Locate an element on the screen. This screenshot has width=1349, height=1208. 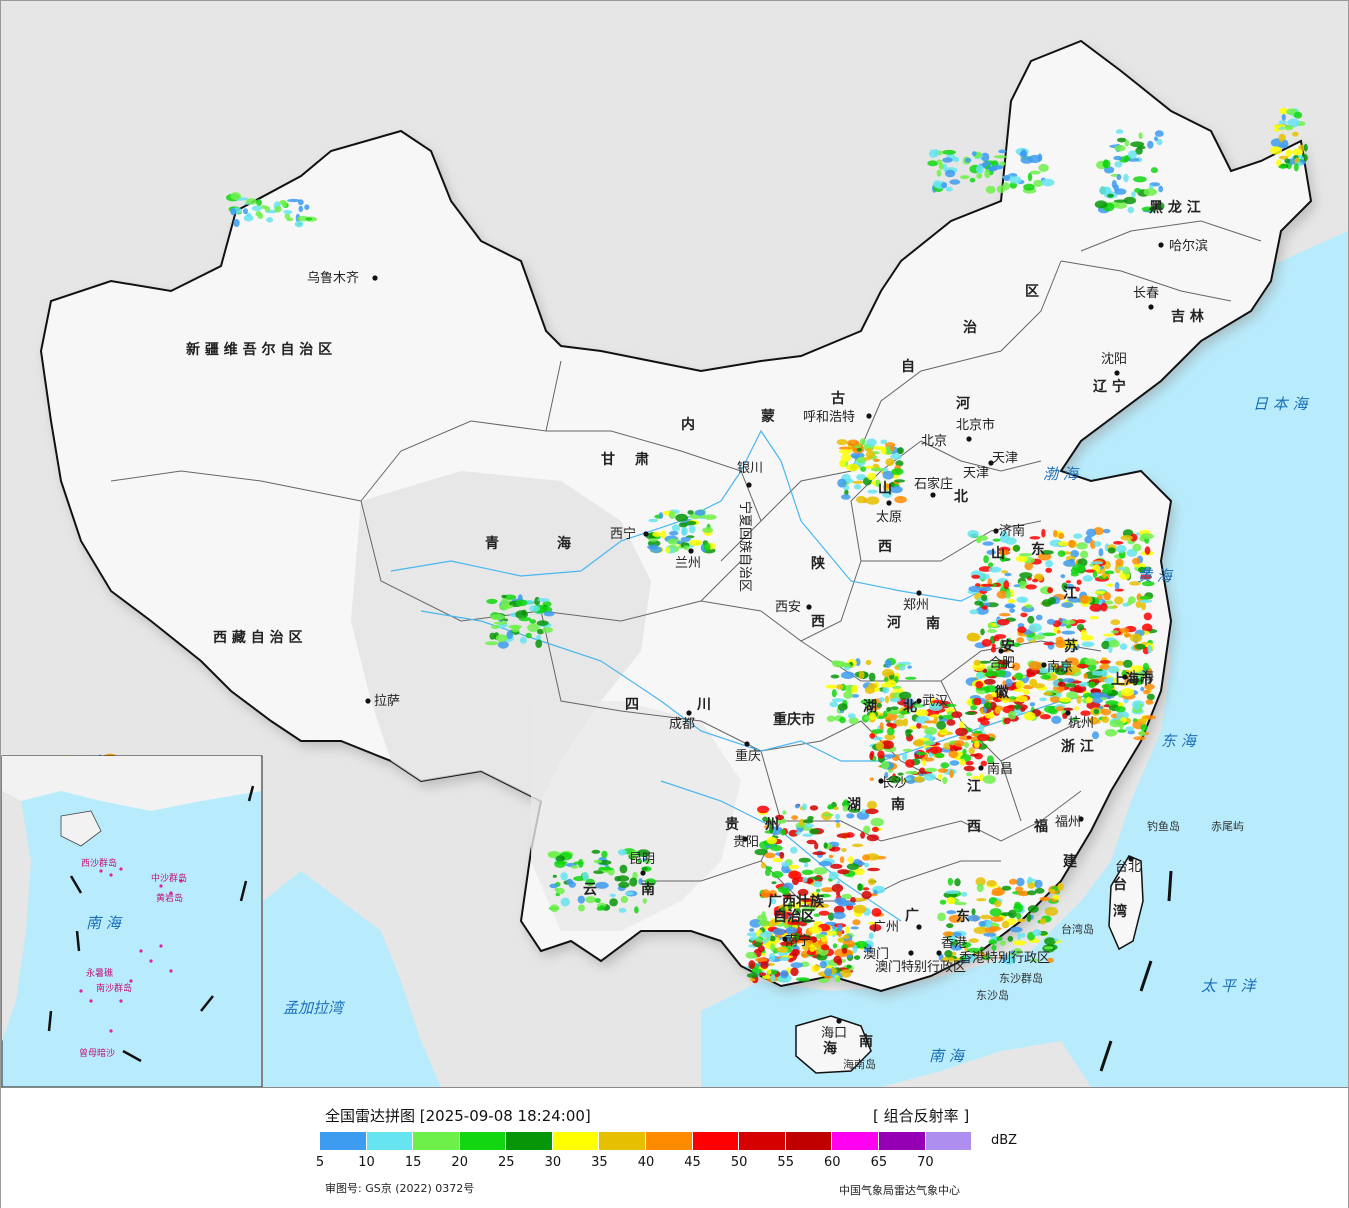
island-label-hainandao: 海南岛 is located at coordinates (859, 1064).